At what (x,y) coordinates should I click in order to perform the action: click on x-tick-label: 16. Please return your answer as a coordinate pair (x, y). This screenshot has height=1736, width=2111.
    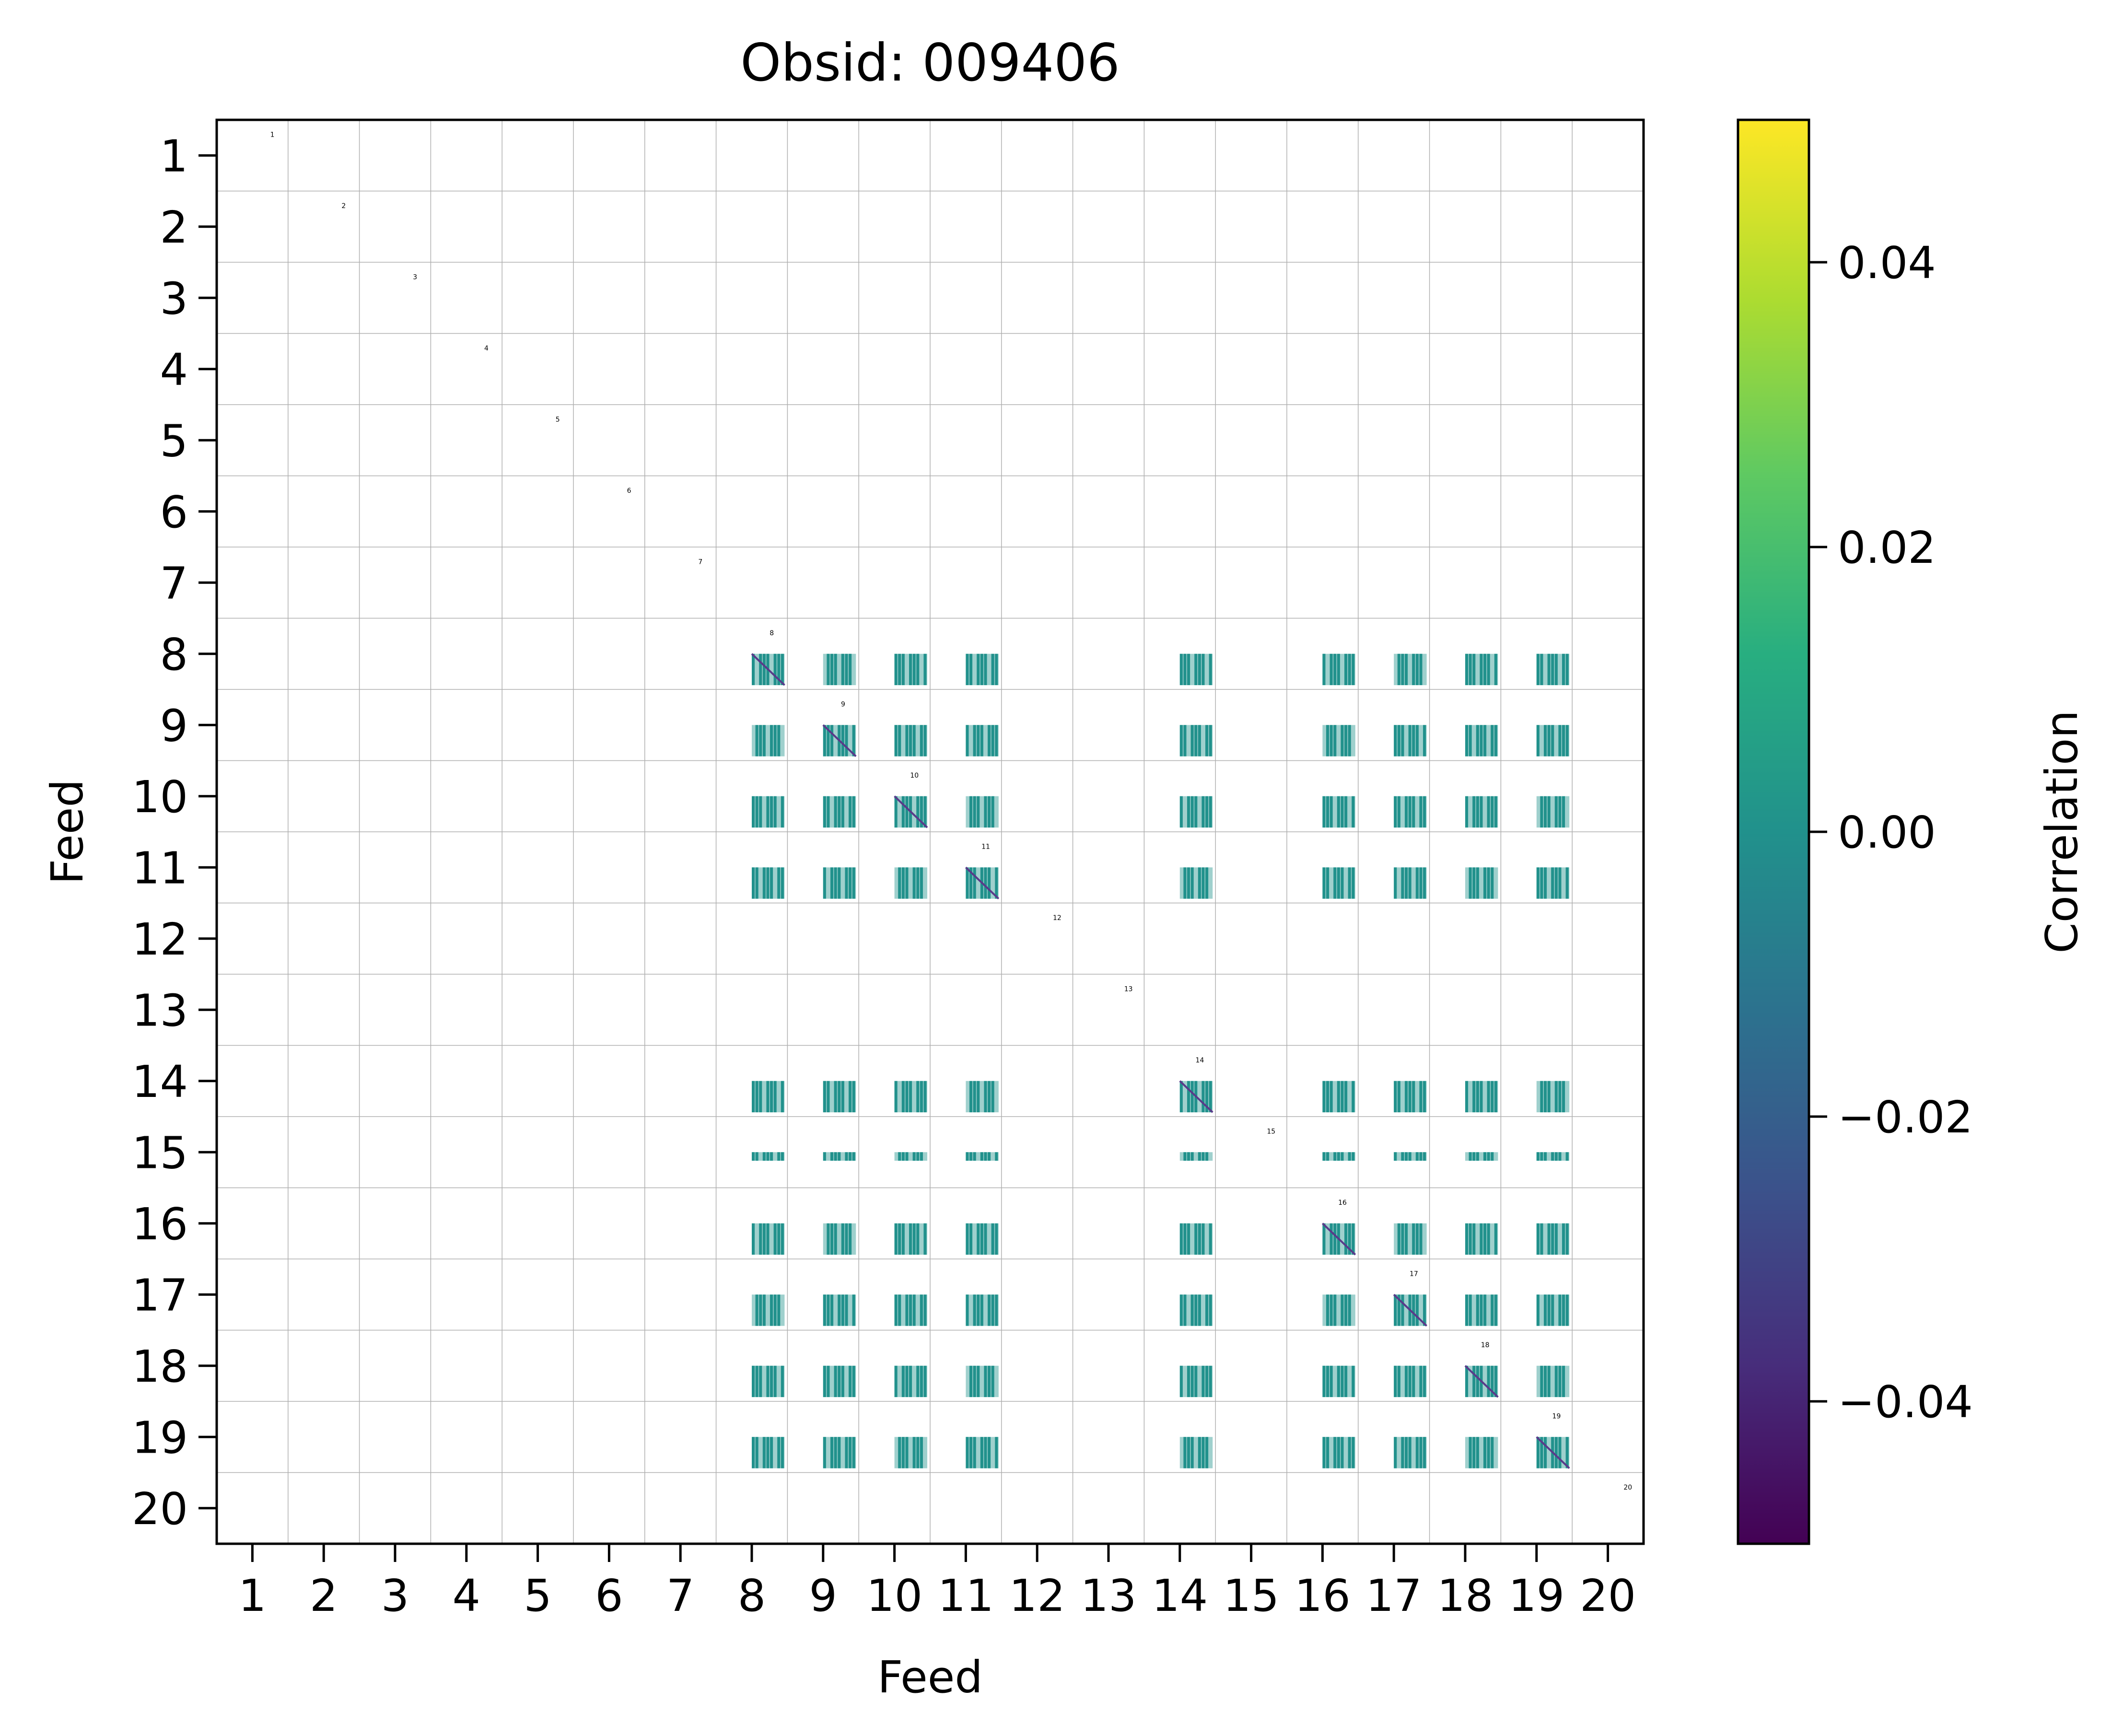
    Looking at the image, I should click on (1323, 1595).